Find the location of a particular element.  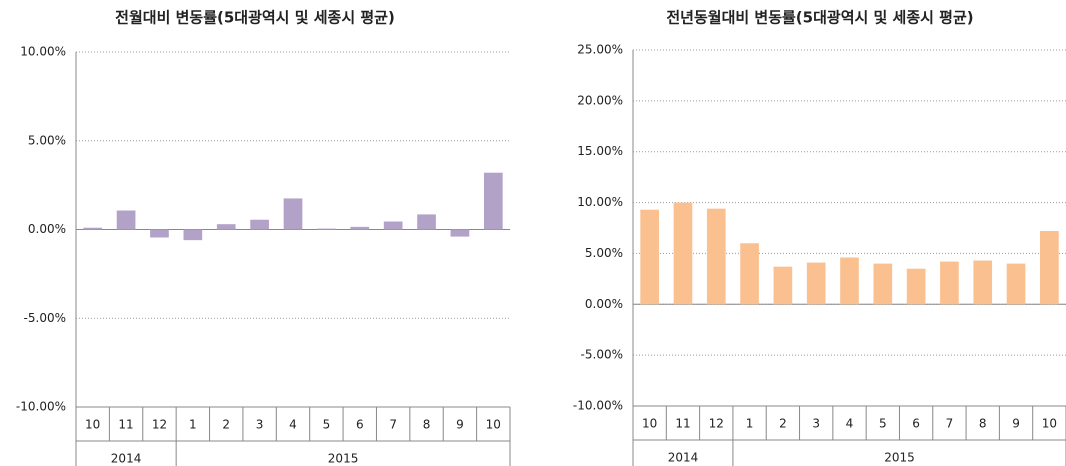

y-tick-label: 20.00% is located at coordinates (600, 100).